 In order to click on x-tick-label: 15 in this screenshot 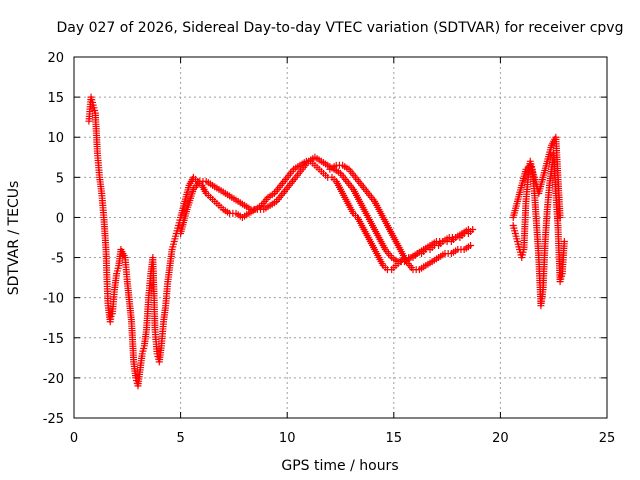, I will do `click(394, 438)`.